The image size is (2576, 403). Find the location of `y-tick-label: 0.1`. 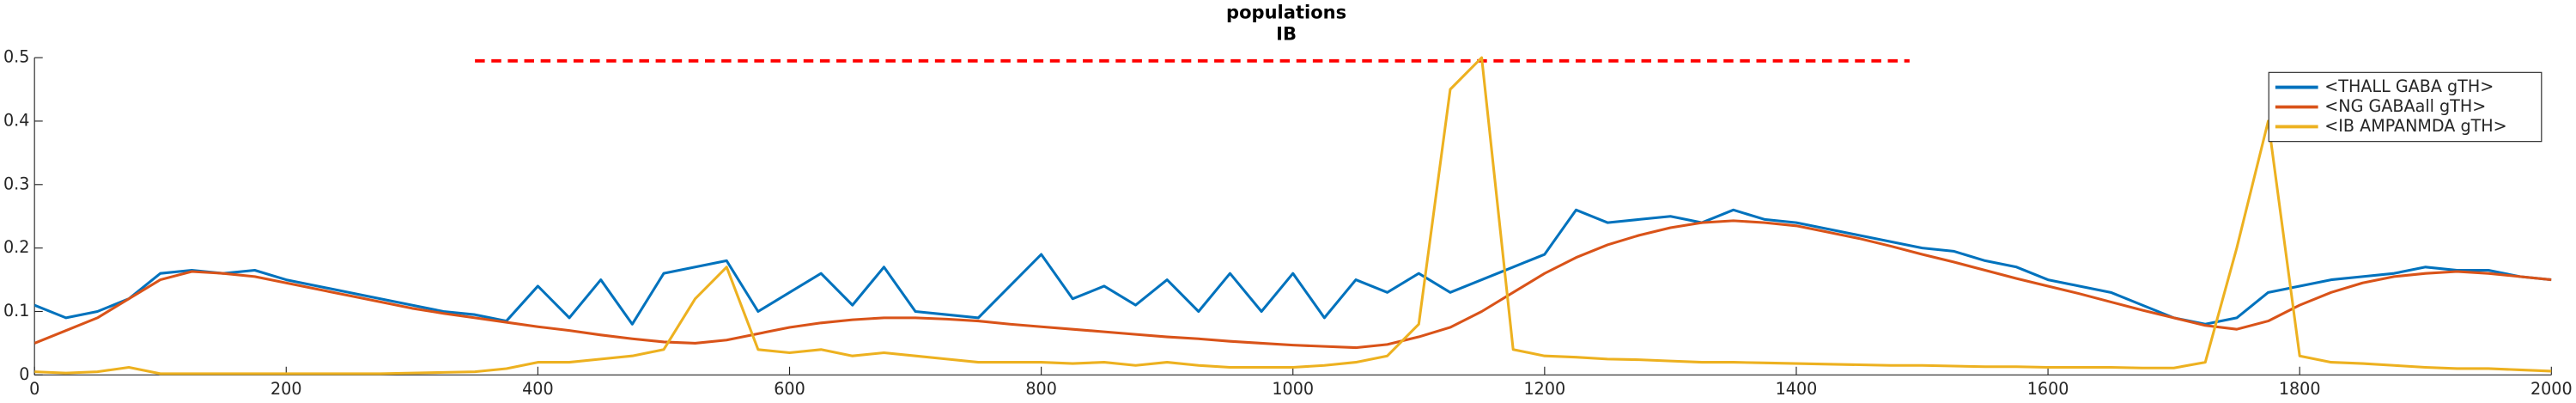

y-tick-label: 0.1 is located at coordinates (16, 311).